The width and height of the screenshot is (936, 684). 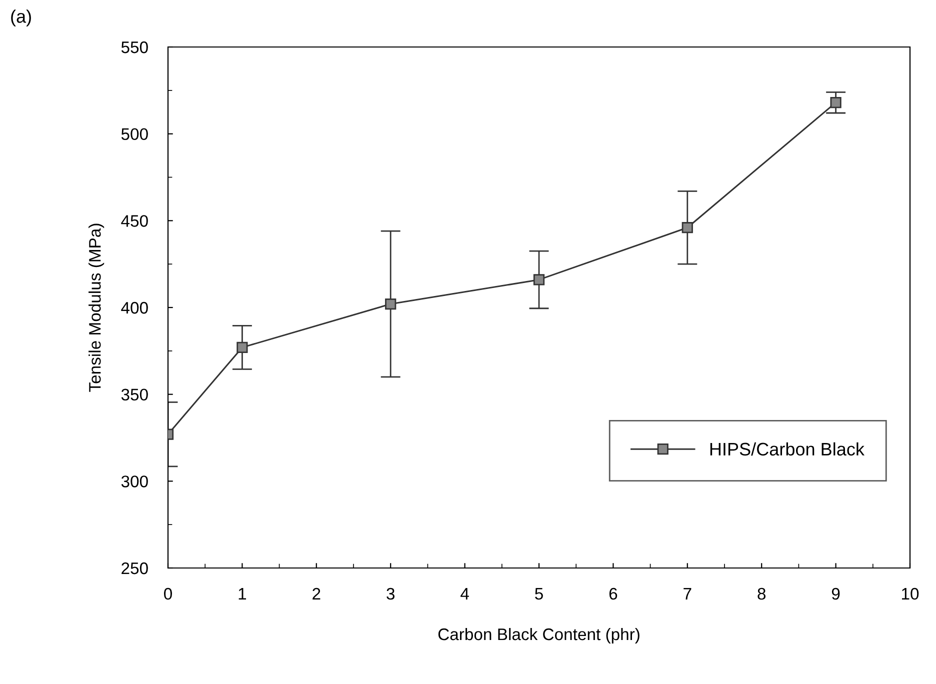 What do you see at coordinates (134, 308) in the screenshot?
I see `y-tick-label: 400` at bounding box center [134, 308].